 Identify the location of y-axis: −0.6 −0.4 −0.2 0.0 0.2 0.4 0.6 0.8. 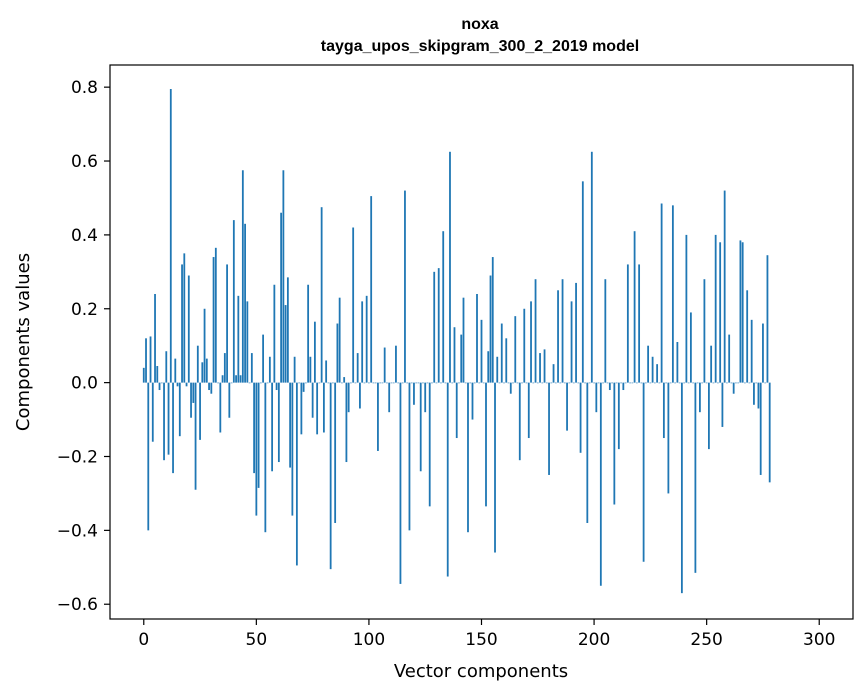
(83, 346).